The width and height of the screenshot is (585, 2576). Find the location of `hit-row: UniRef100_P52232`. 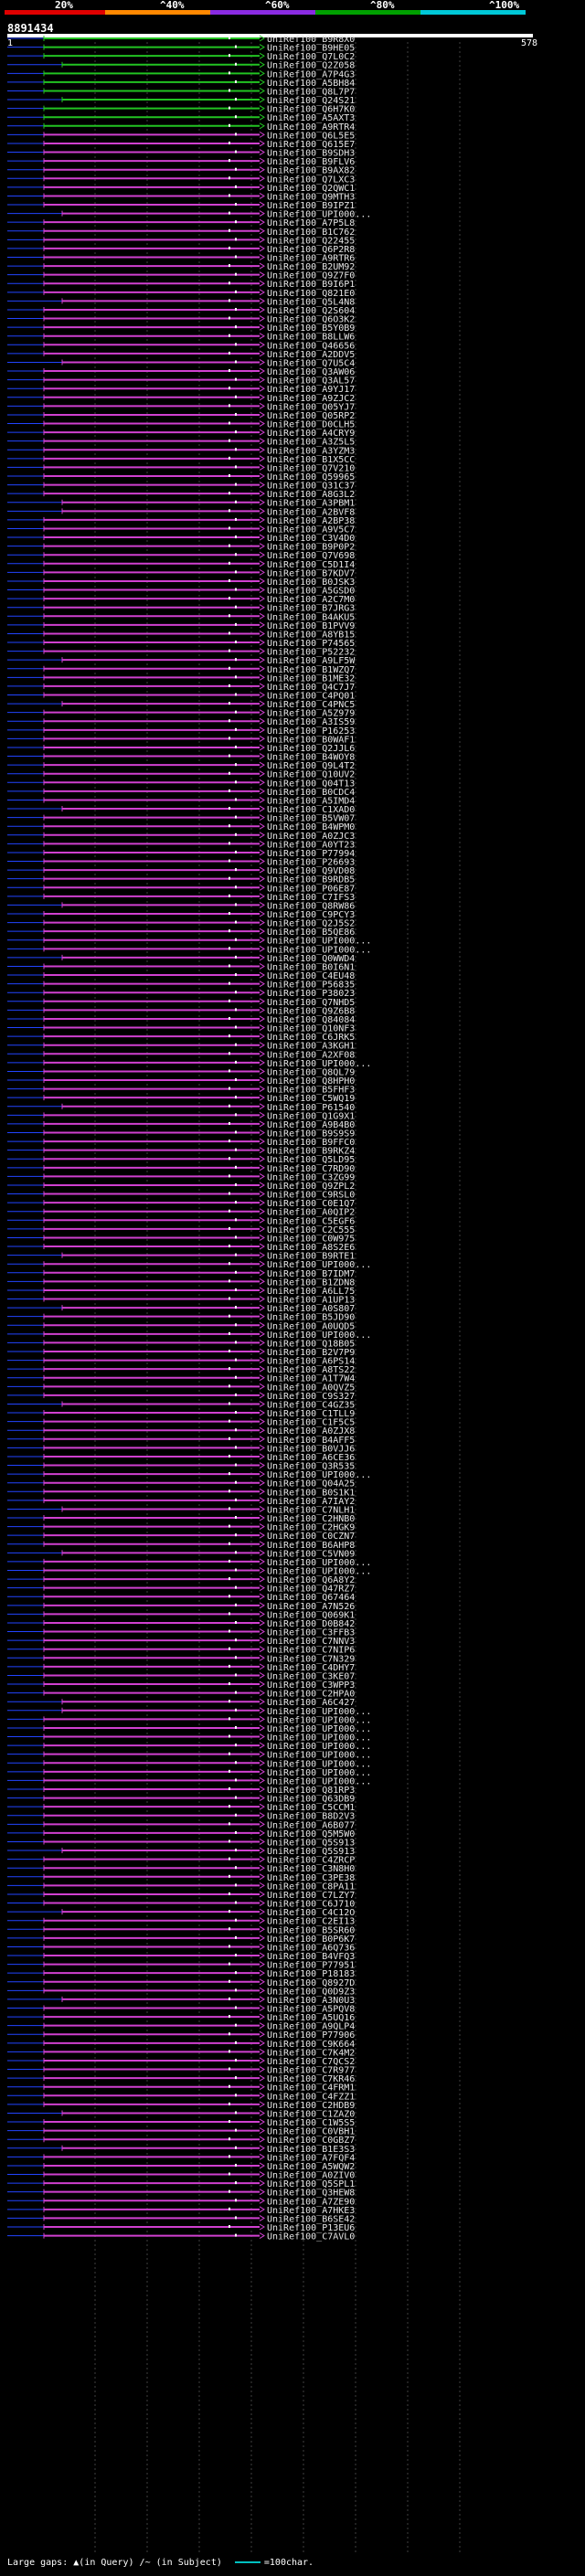

hit-row: UniRef100_P52232 is located at coordinates (181, 653).